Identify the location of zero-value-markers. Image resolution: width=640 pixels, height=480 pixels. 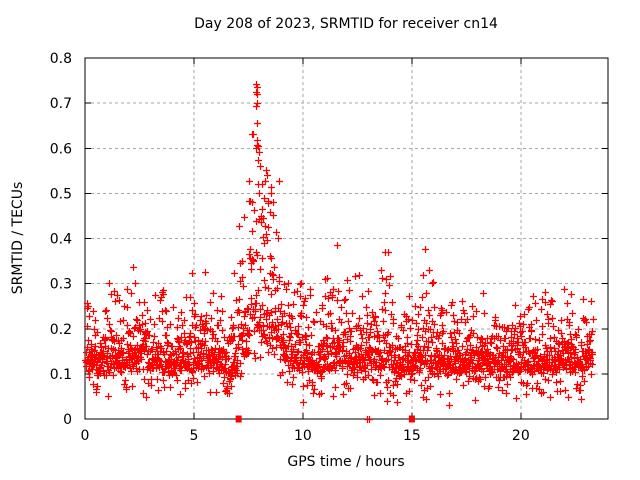
(325, 419).